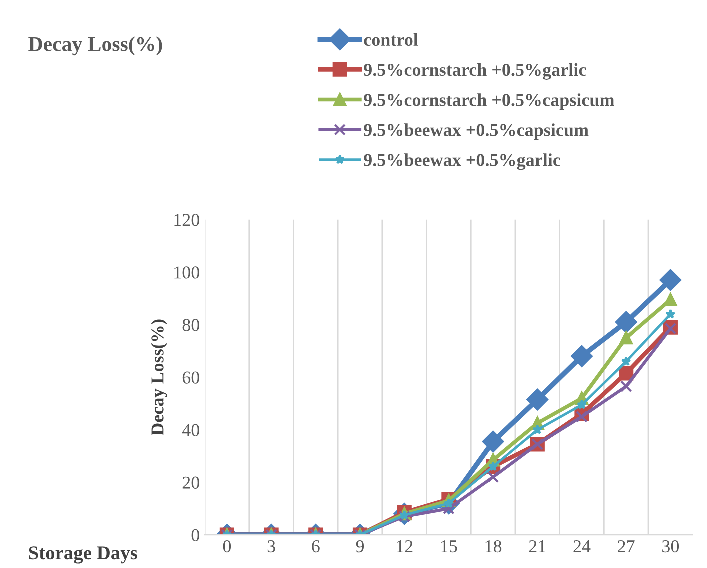  Describe the element at coordinates (191, 430) in the screenshot. I see `y-tick-label: 40` at that location.